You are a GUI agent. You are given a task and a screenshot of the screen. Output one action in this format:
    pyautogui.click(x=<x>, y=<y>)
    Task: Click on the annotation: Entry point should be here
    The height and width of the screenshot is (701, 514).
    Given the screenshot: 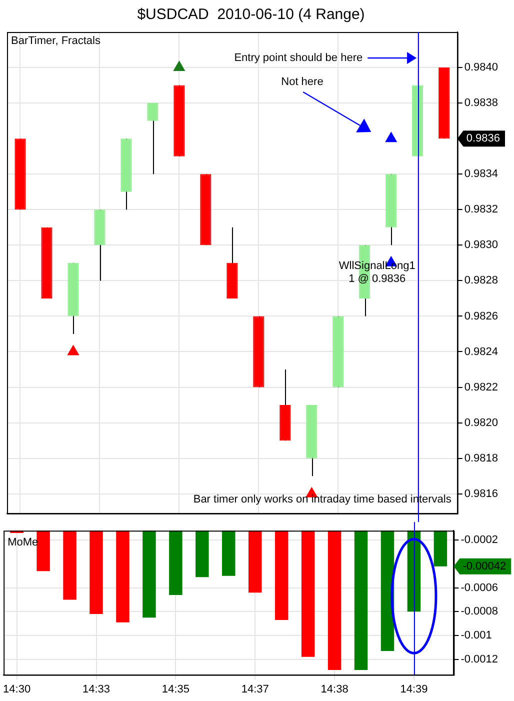 What is the action you would take?
    pyautogui.click(x=298, y=58)
    